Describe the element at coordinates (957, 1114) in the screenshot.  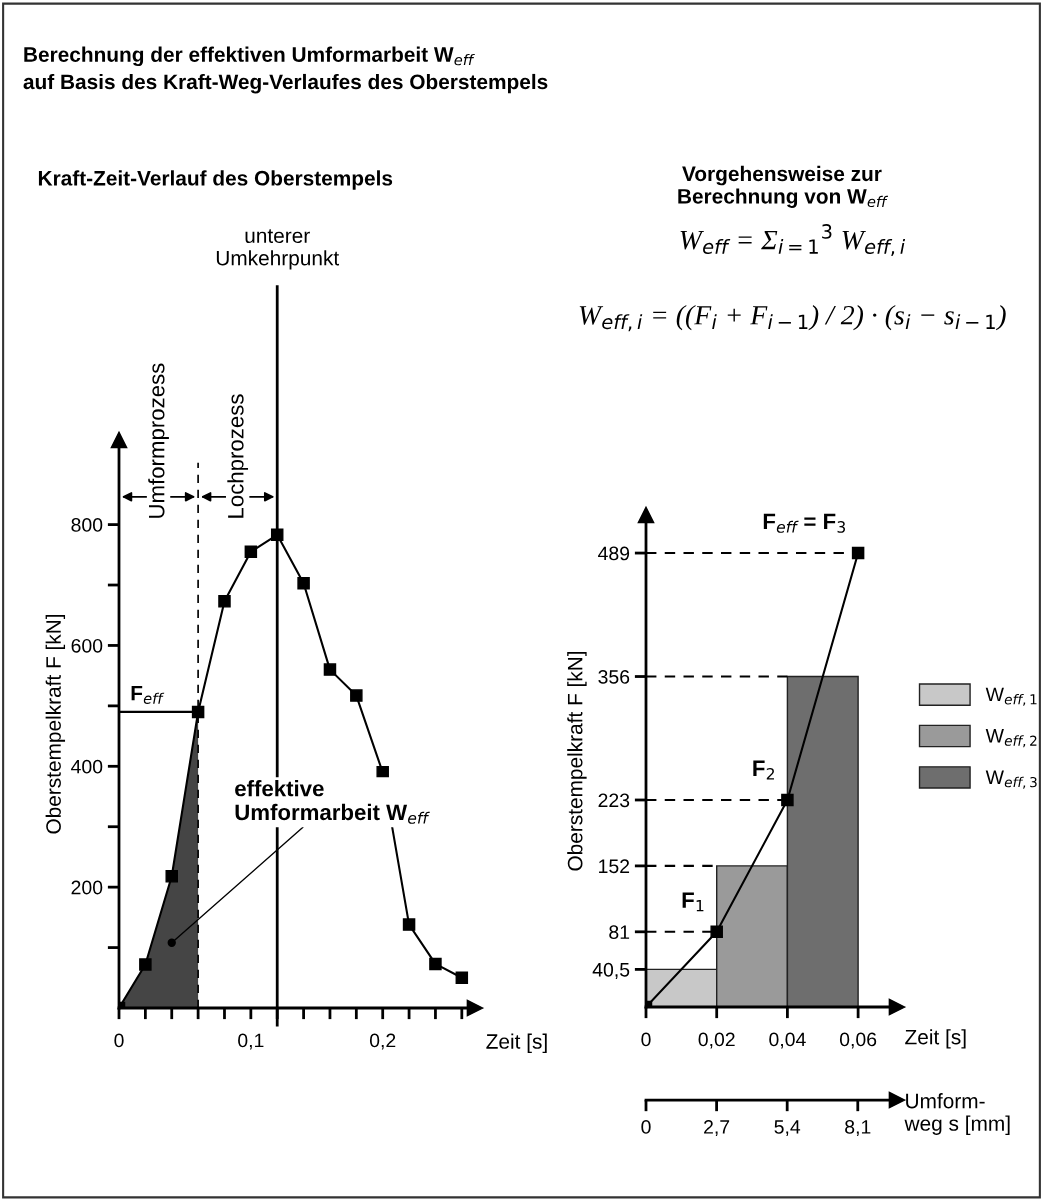
I see `x2-axis-title: Umform- weg s [mm]` at that location.